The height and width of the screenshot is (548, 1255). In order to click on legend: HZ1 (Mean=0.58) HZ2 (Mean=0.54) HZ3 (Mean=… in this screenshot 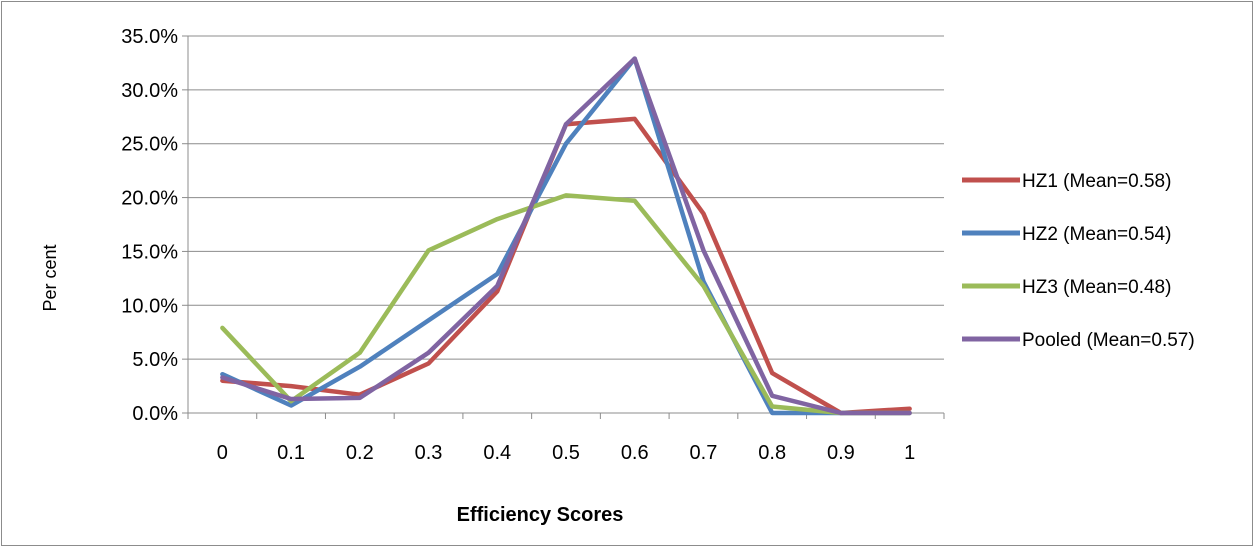, I will do `click(1078, 261)`.